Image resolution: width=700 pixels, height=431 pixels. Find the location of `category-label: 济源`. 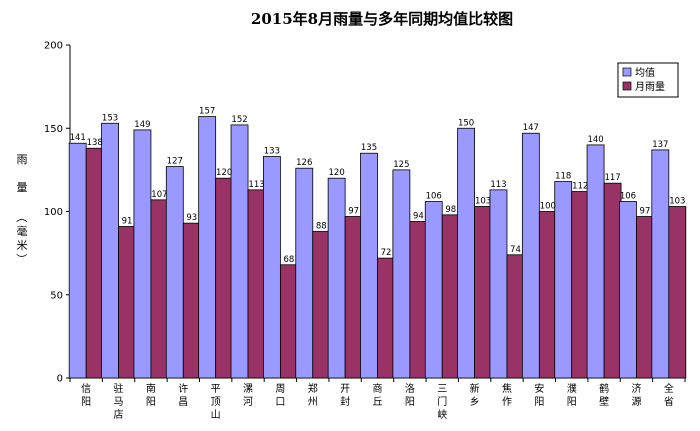

category-label: 济源 is located at coordinates (636, 395).